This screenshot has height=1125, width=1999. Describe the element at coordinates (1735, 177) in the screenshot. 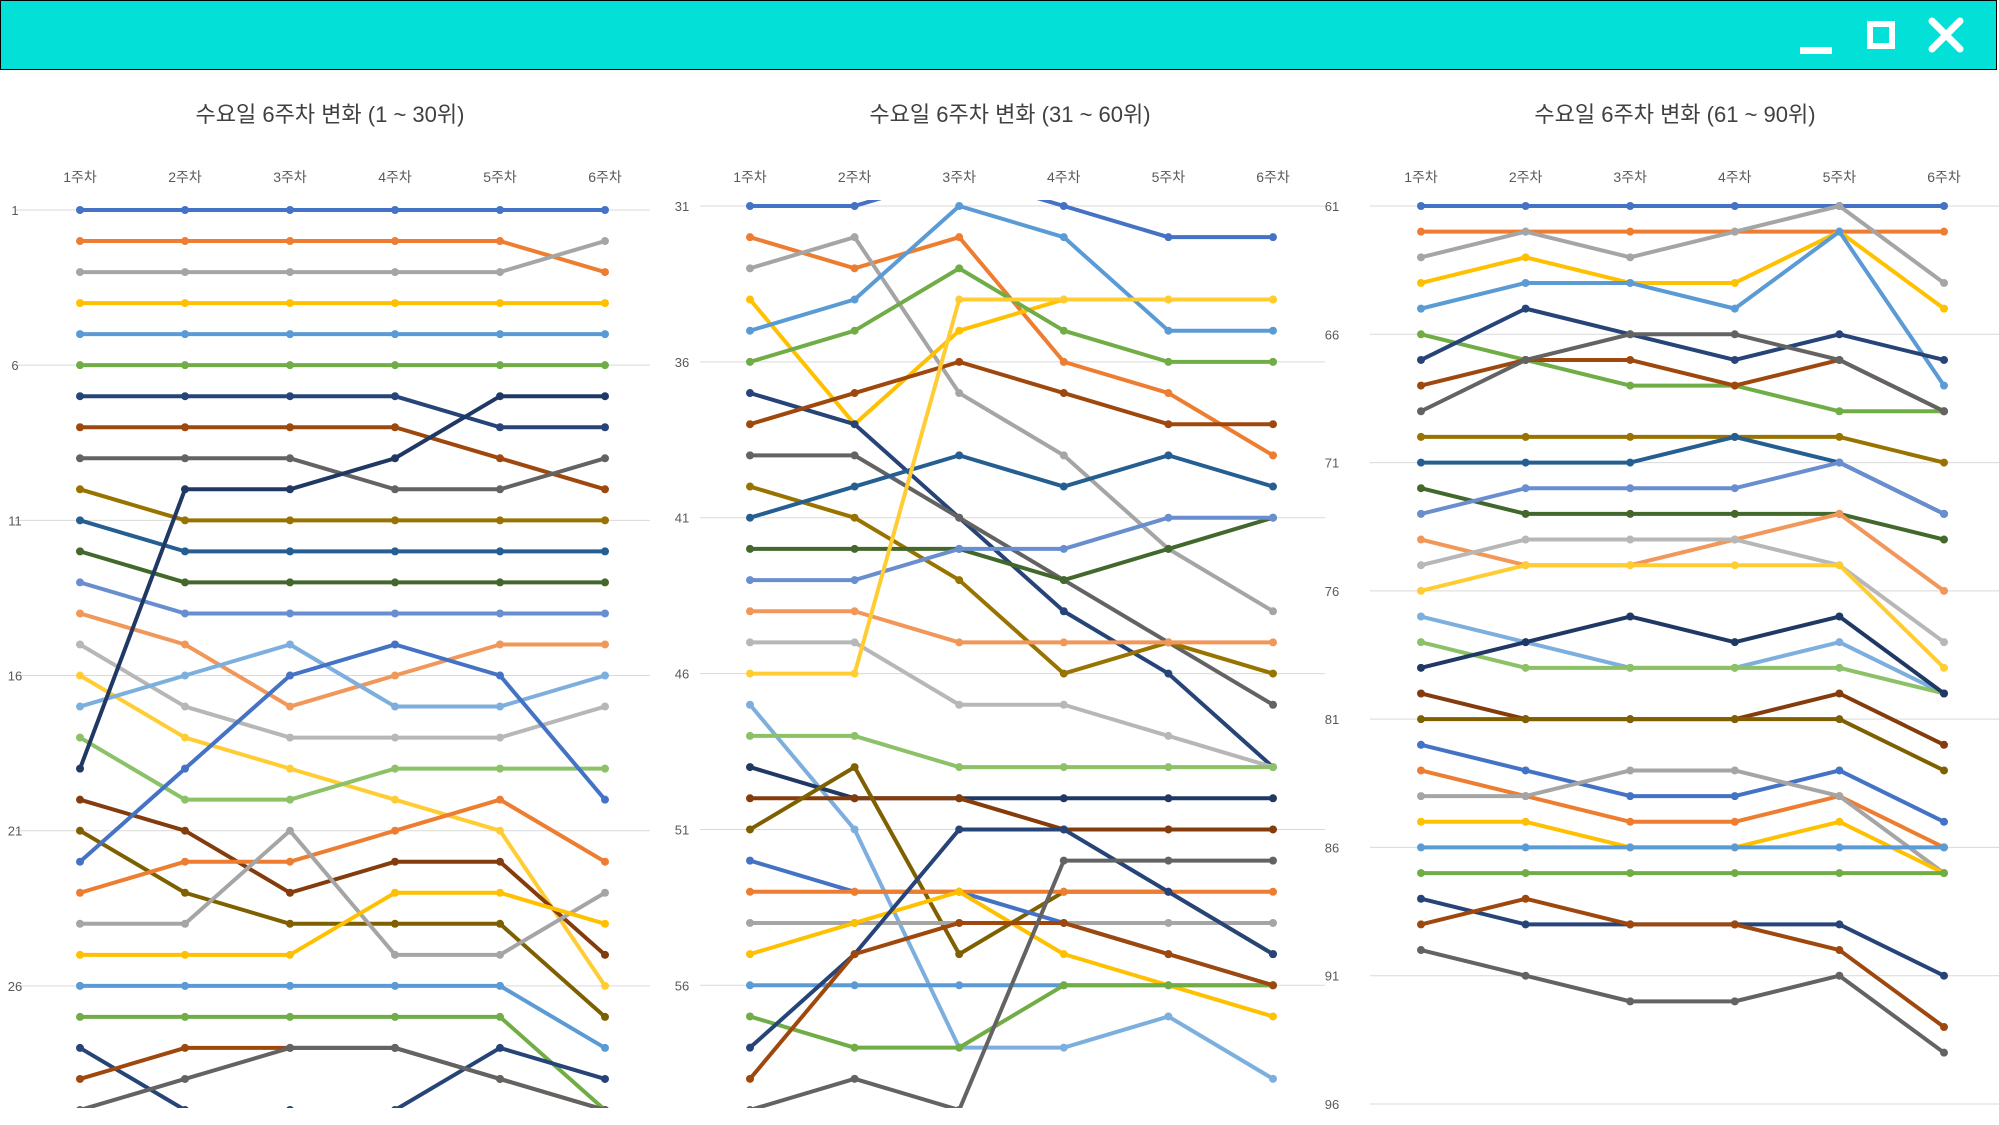

I see `x-tick-label: 4주차` at that location.